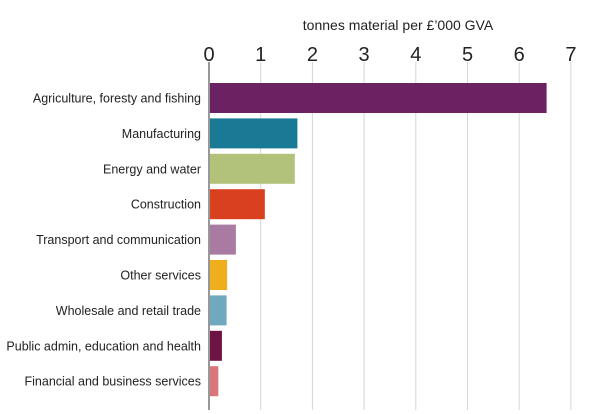  I want to click on category-label: Public admin, education and health, so click(103, 346).